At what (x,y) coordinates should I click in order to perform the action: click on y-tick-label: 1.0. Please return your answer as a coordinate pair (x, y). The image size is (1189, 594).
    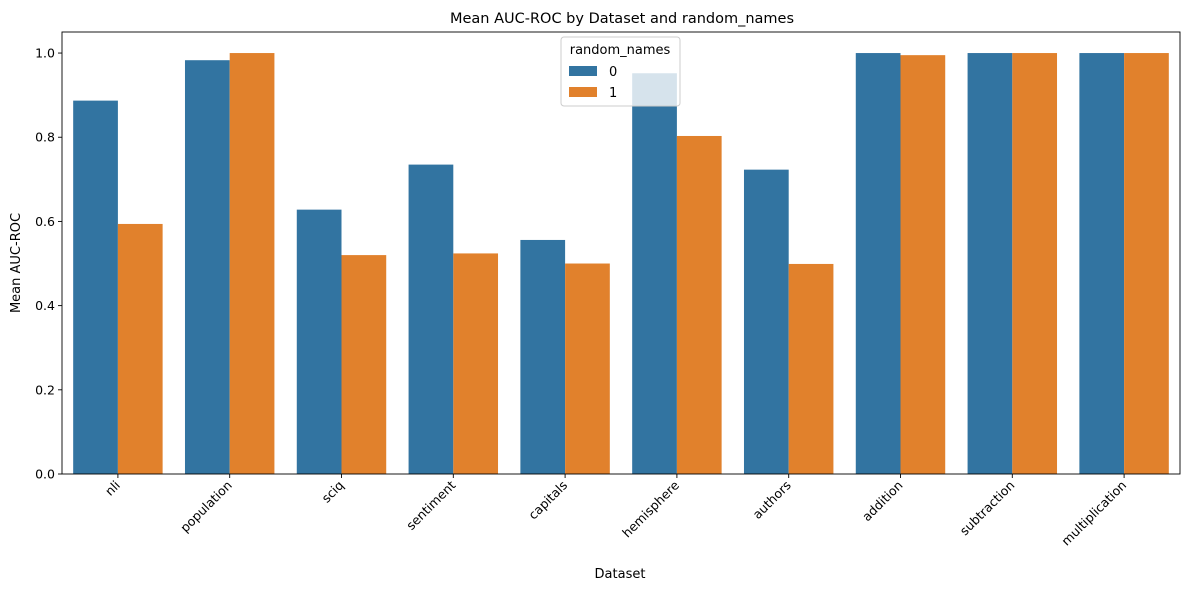
    Looking at the image, I should click on (45, 53).